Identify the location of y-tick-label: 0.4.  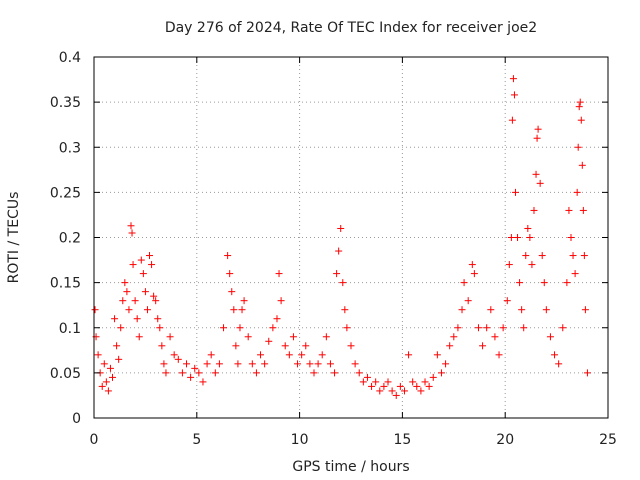
(70, 58).